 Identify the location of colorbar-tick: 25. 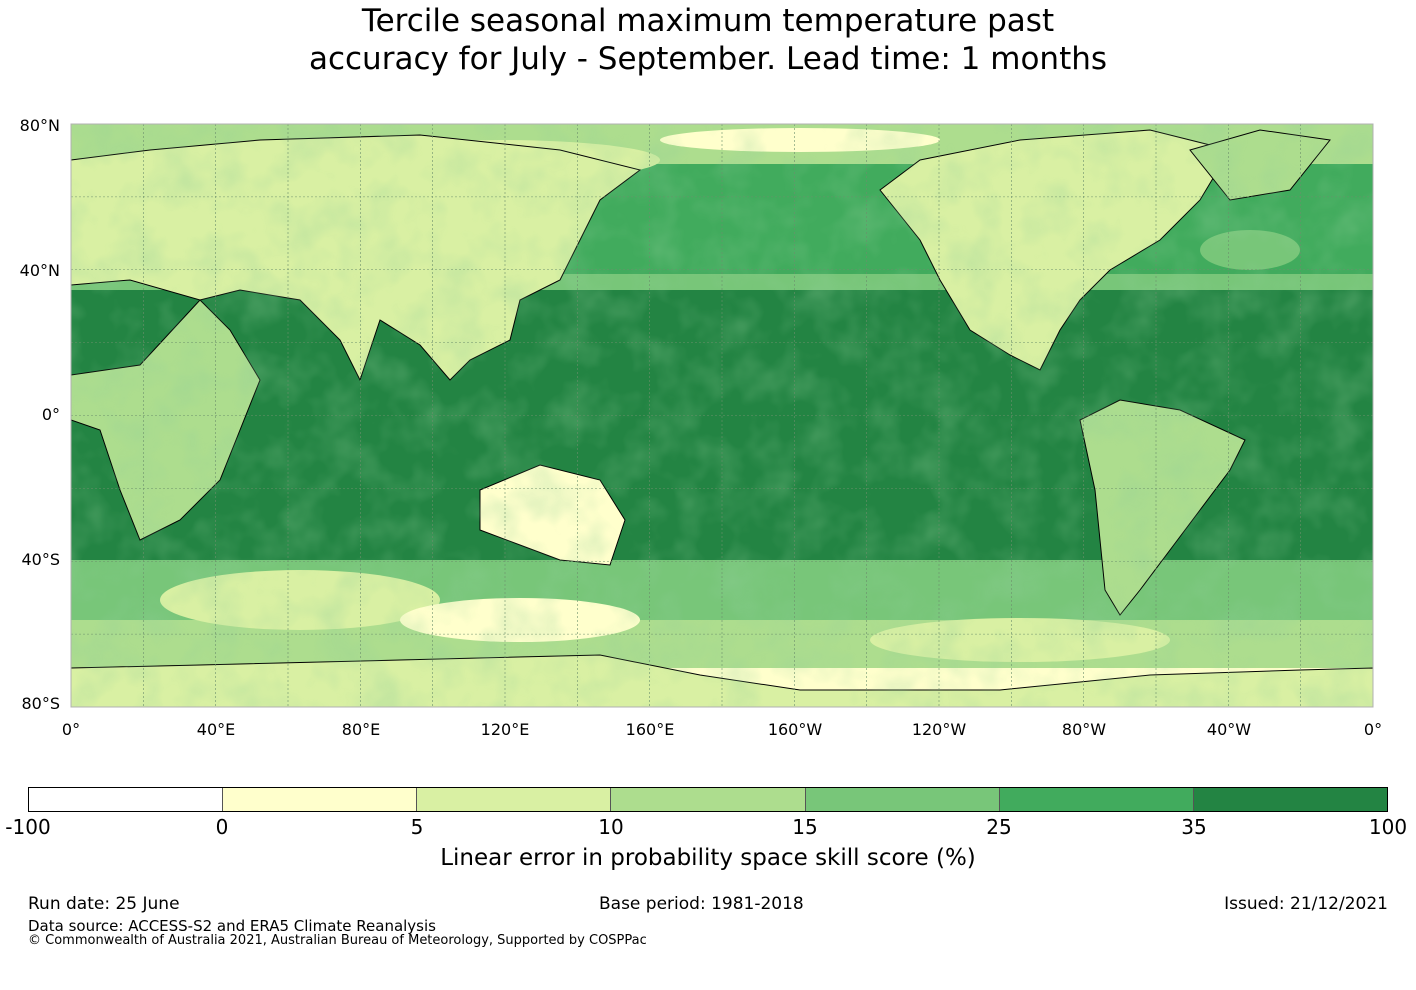
(999, 827).